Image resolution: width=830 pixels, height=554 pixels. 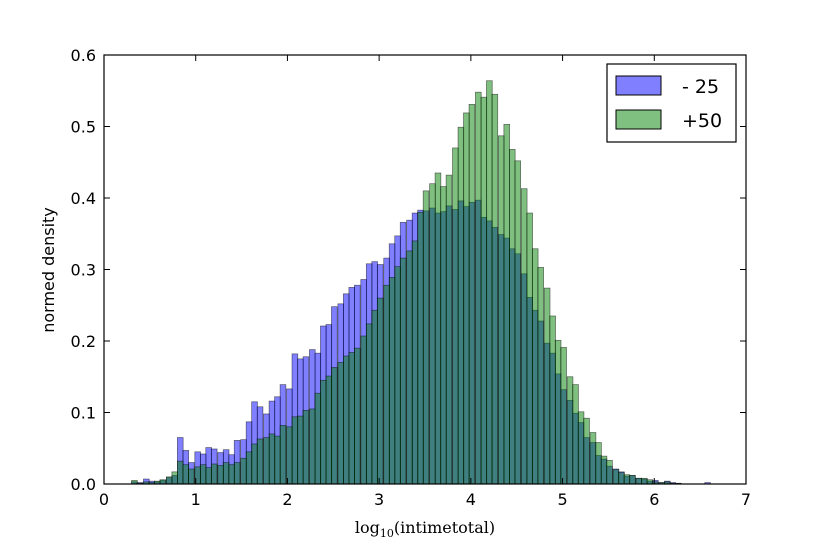 What do you see at coordinates (83, 270) in the screenshot?
I see `y-tick-label-3: 0.3` at bounding box center [83, 270].